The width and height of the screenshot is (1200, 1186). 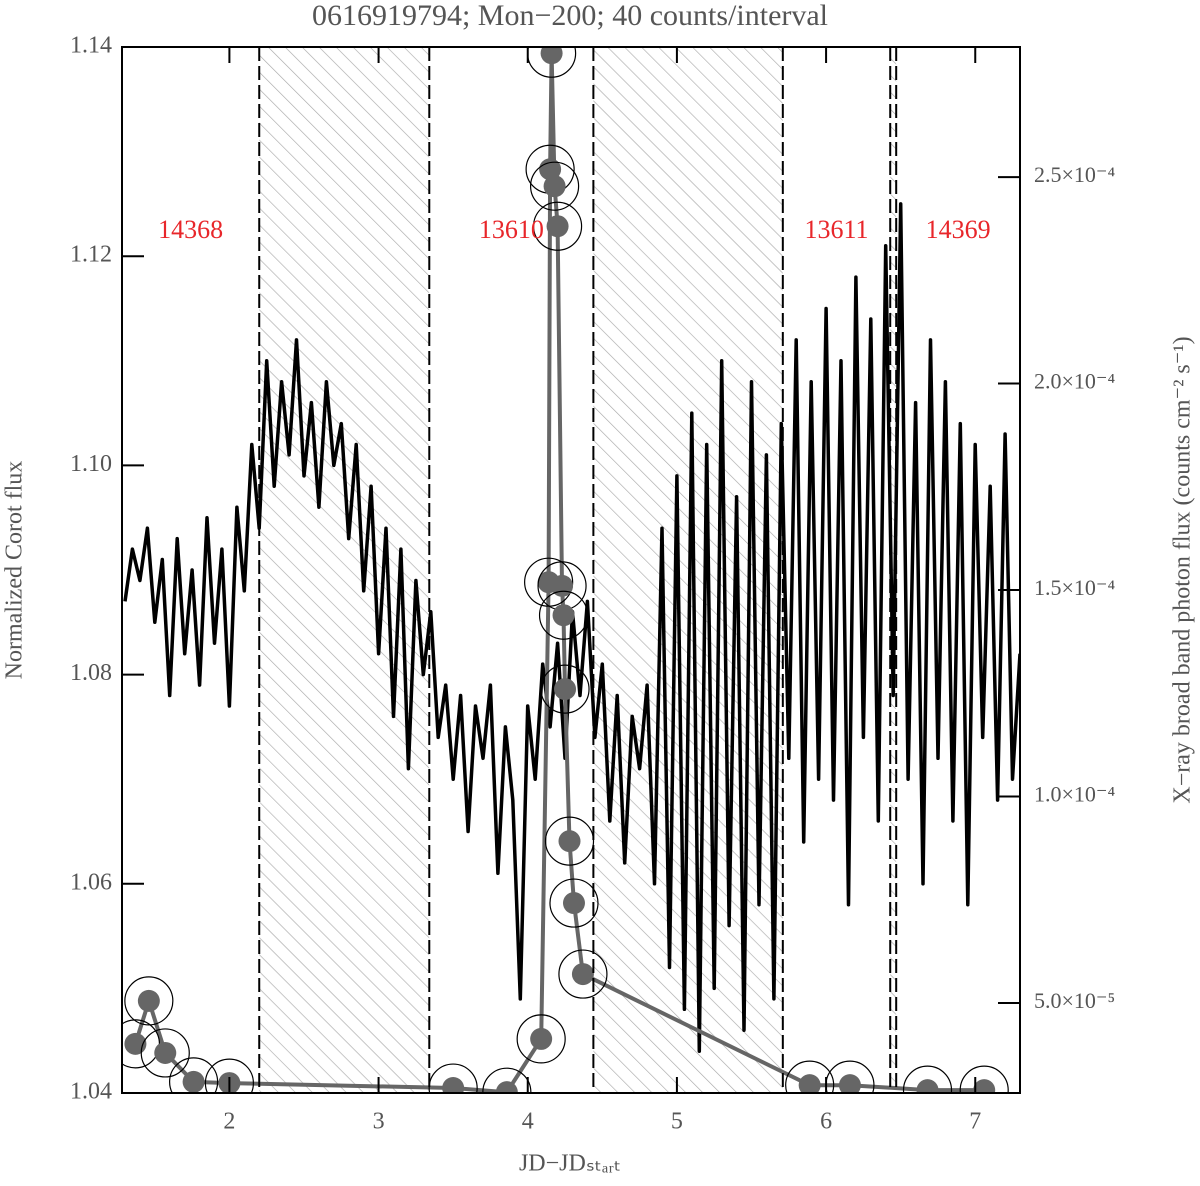 What do you see at coordinates (1075, 174) in the screenshot?
I see `y2-tick-label: 2.5×10⁻⁴` at bounding box center [1075, 174].